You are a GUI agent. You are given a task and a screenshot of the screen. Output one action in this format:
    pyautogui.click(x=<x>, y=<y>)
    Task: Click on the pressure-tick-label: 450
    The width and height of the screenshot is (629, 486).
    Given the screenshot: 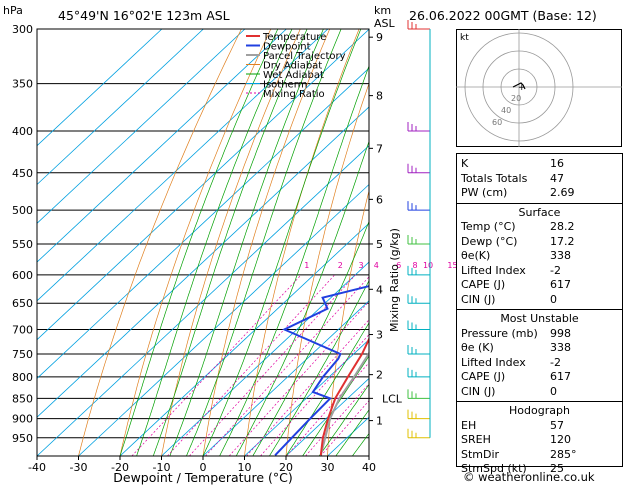 What is the action you would take?
    pyautogui.click(x=22, y=173)
    